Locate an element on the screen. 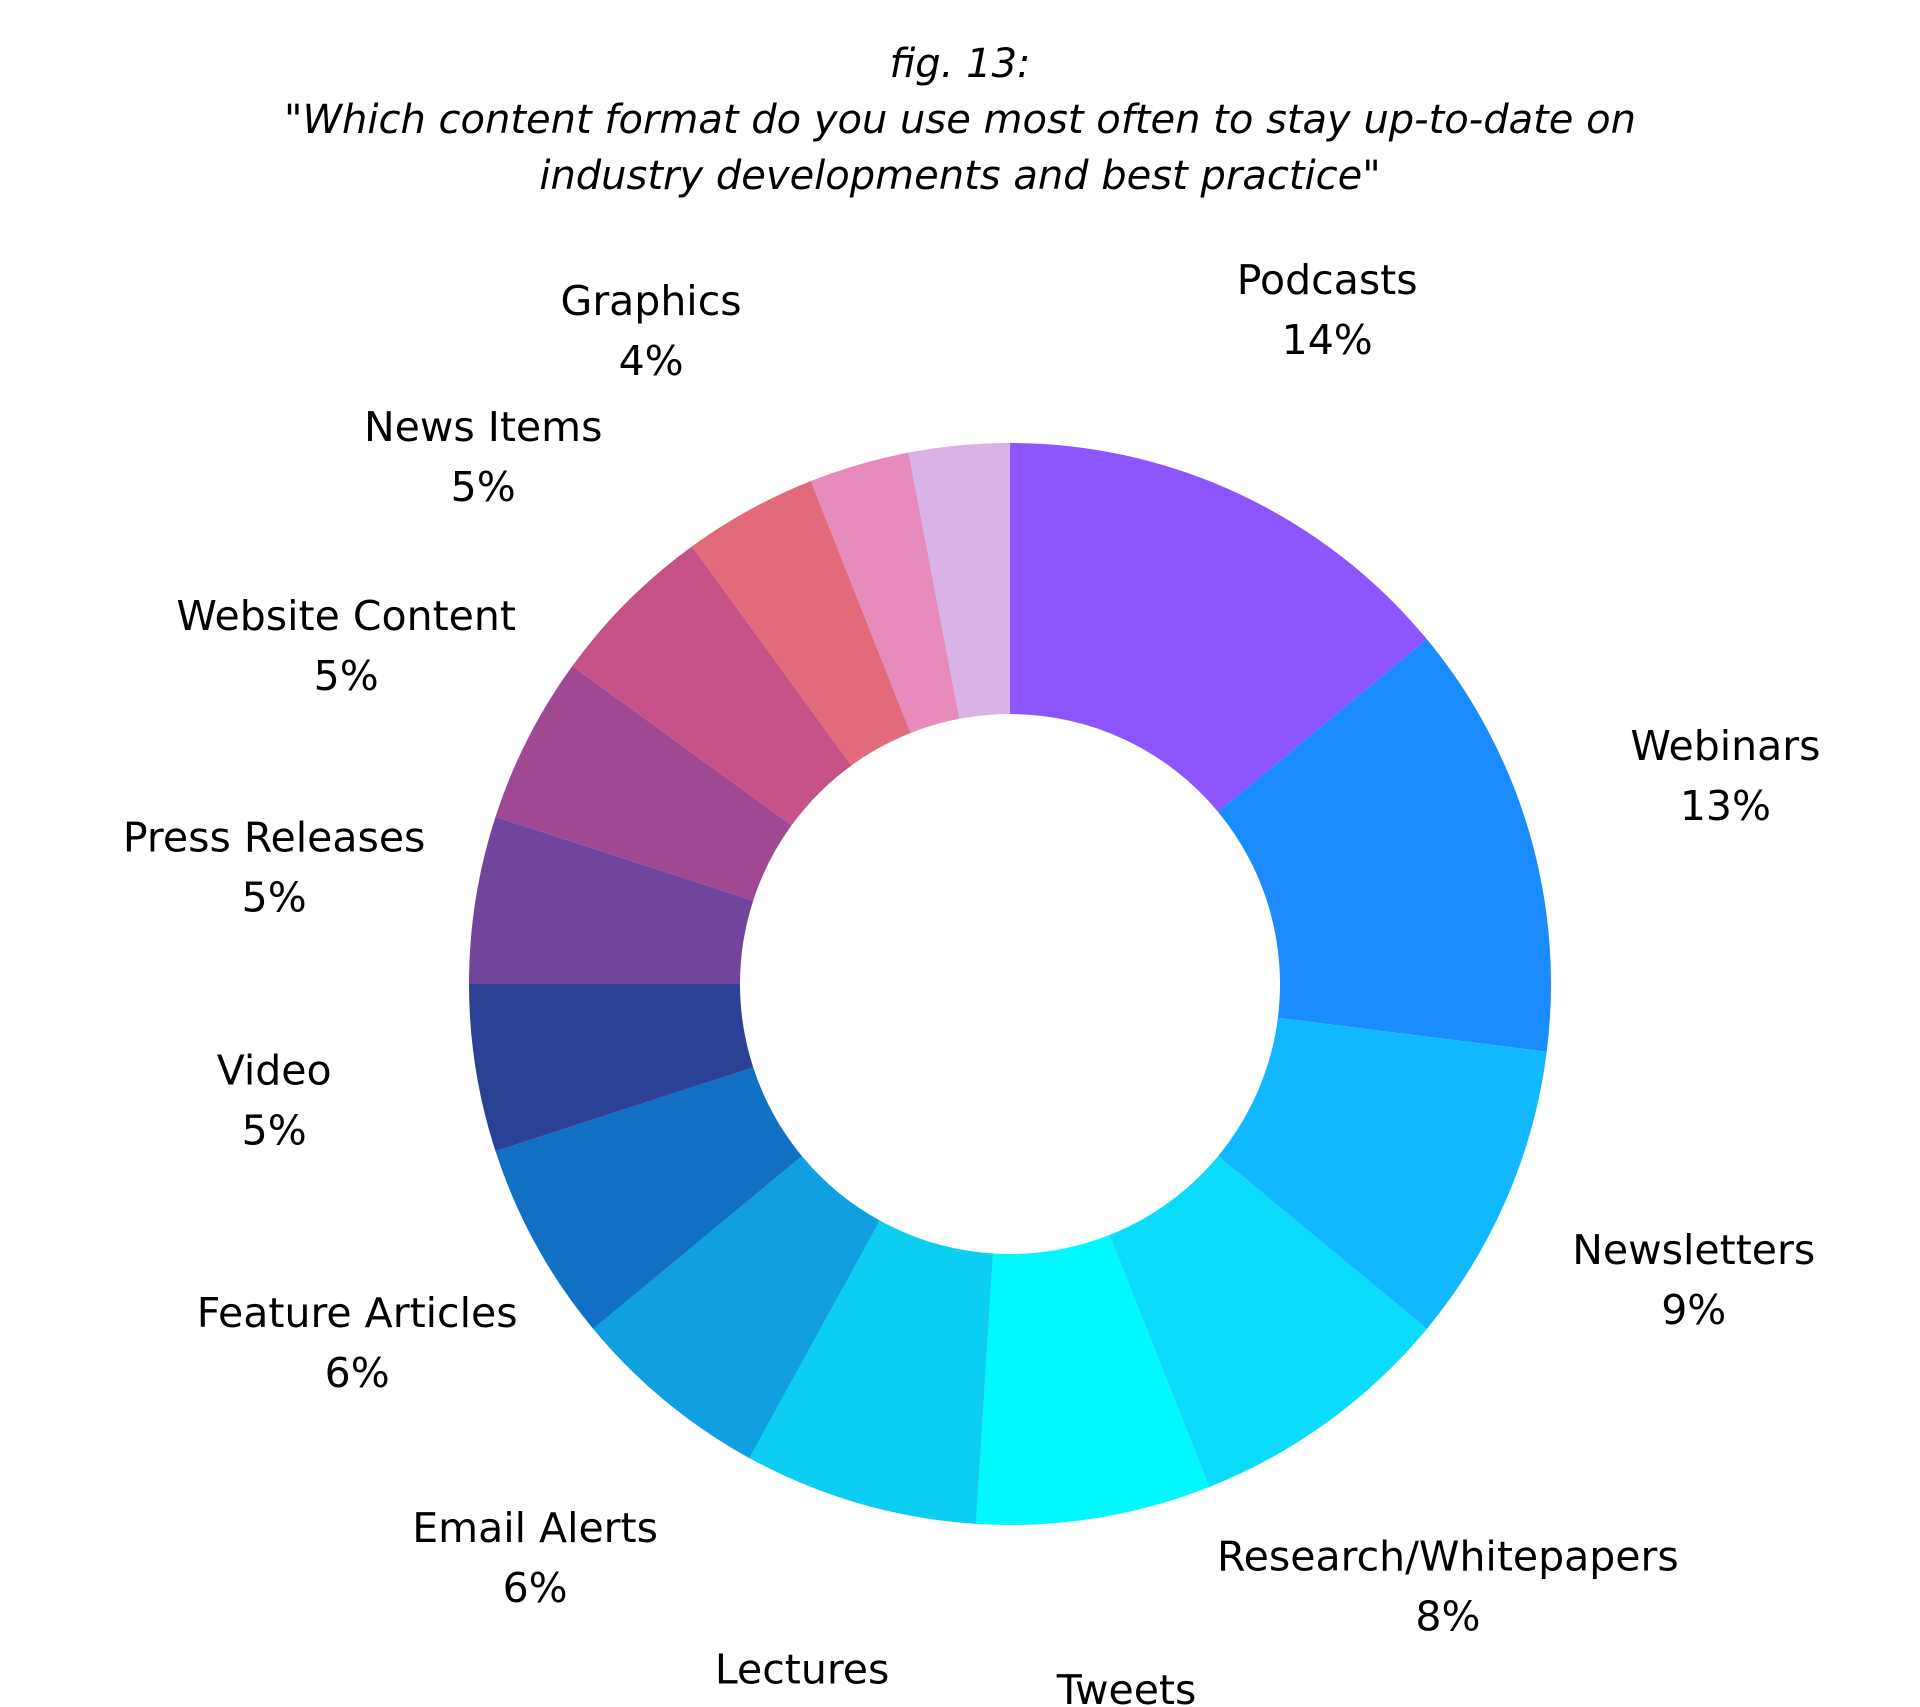 Image resolution: width=1920 pixels, height=1707 pixels. slice-label-video: Video is located at coordinates (274, 1071).